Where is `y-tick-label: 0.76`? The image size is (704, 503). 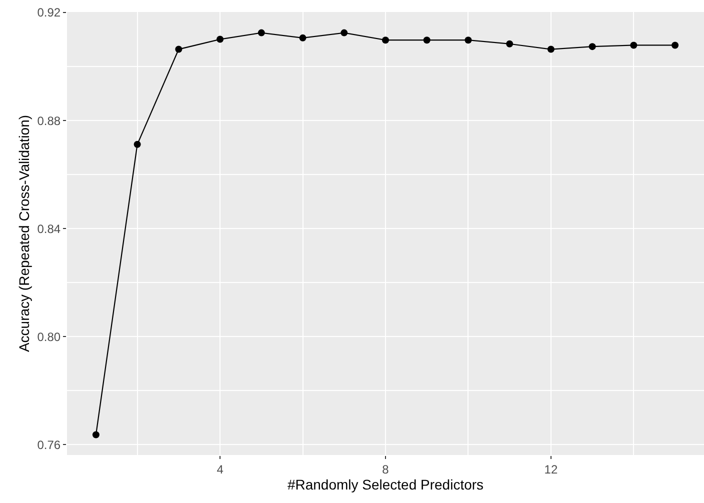 y-tick-label: 0.76 is located at coordinates (49, 445).